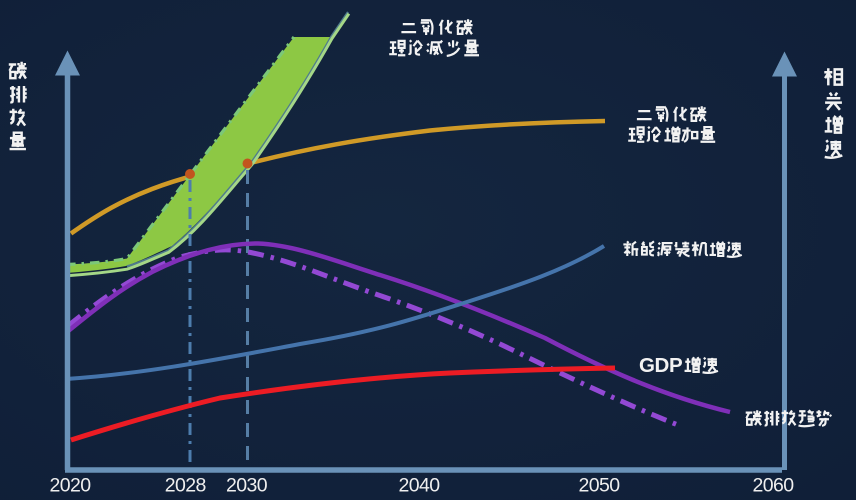 This screenshot has width=856, height=500. What do you see at coordinates (660, 365) in the screenshot?
I see `svg-text: GDP` at bounding box center [660, 365].